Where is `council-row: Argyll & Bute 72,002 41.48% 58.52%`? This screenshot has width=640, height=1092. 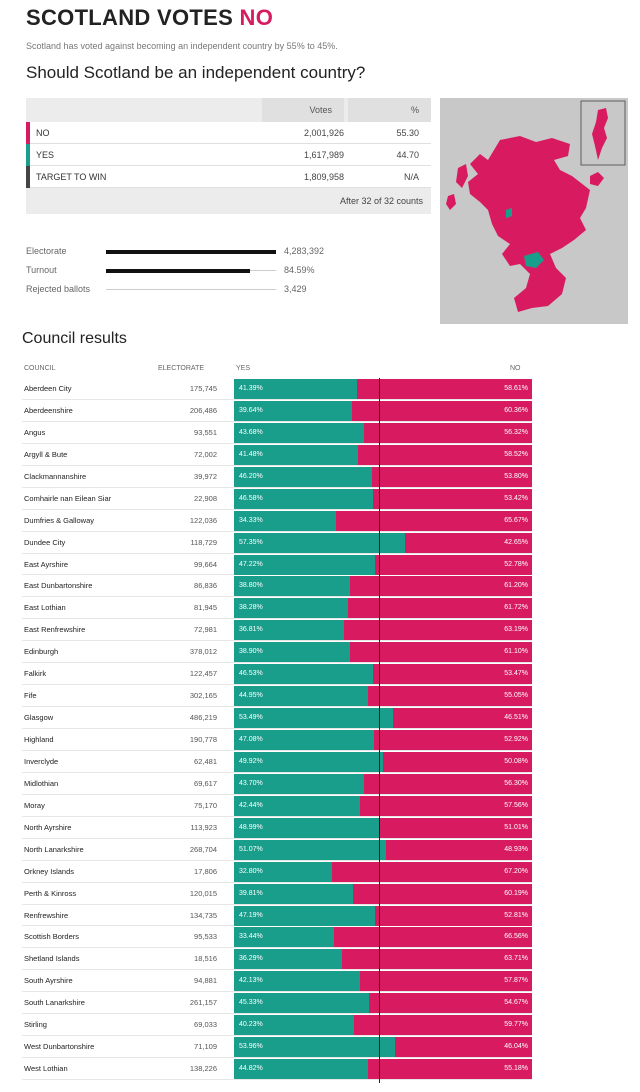
council-row: Argyll & Bute 72,002 41.48% 58.52% is located at coordinates (277, 455).